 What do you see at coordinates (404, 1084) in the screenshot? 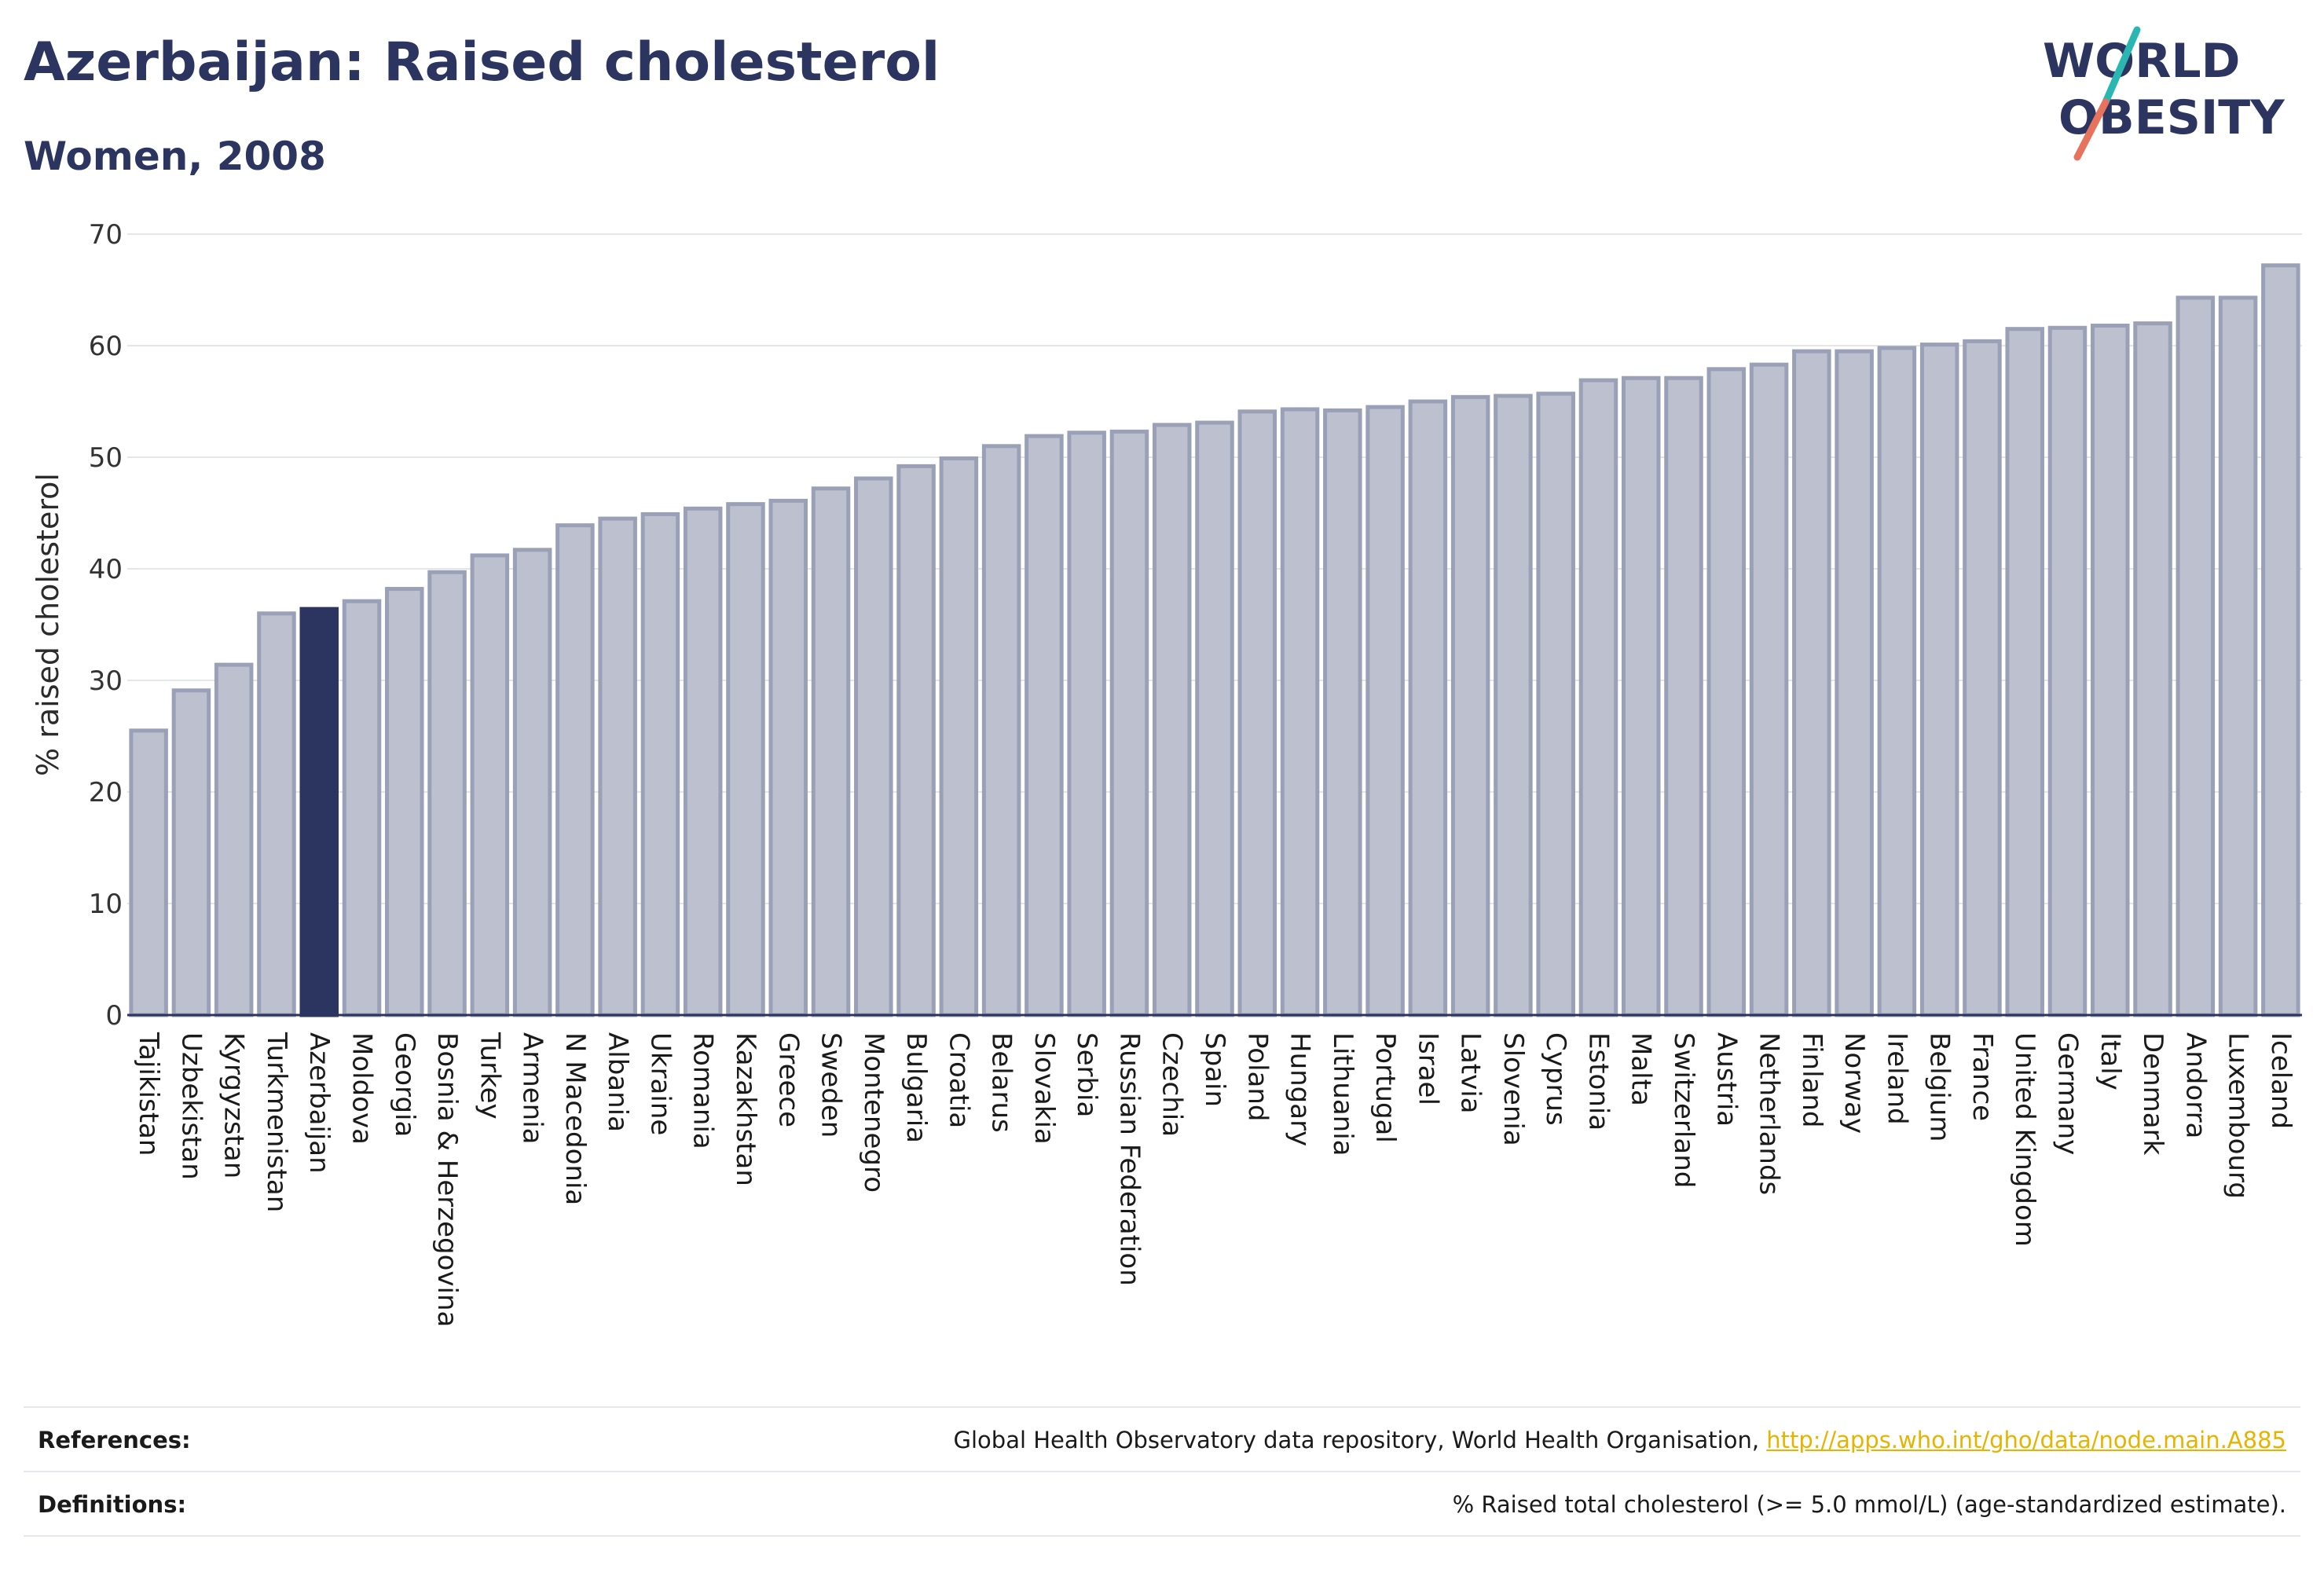
I see `x-tick-label: Georgia` at bounding box center [404, 1084].